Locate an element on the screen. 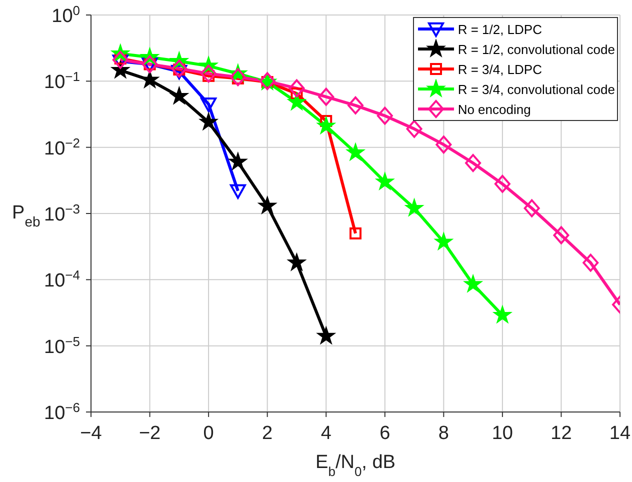 The height and width of the screenshot is (482, 632). x-tick-label: 2 is located at coordinates (267, 433).